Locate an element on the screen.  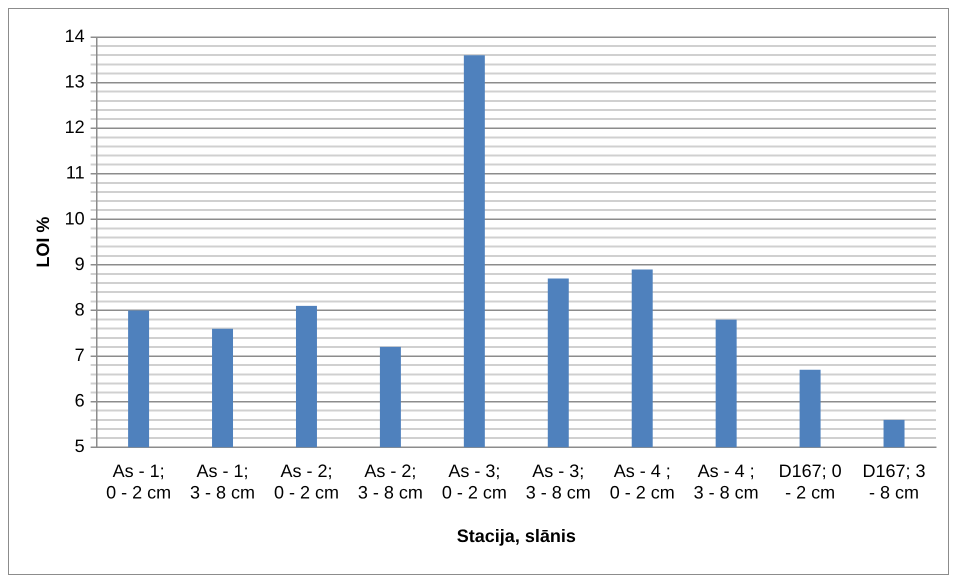
x-tick-label: D167; 0 - 2 cm is located at coordinates (810, 481).